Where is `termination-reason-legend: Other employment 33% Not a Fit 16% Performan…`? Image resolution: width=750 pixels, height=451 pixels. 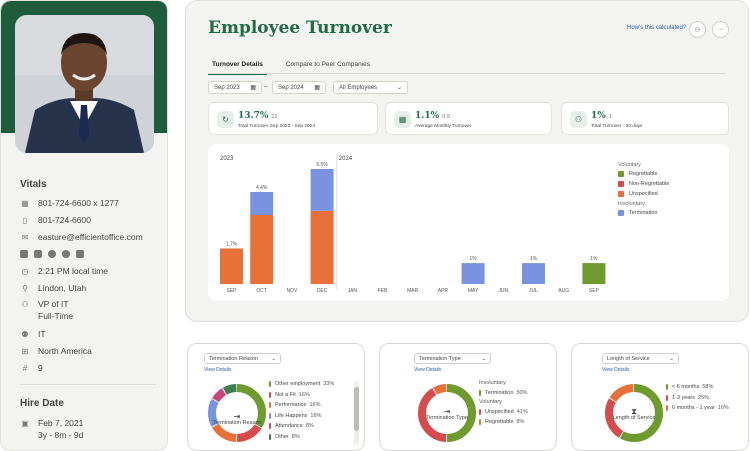
termination-reason-legend: Other employment 33% Not a Fit 16% Performan… is located at coordinates (301, 410).